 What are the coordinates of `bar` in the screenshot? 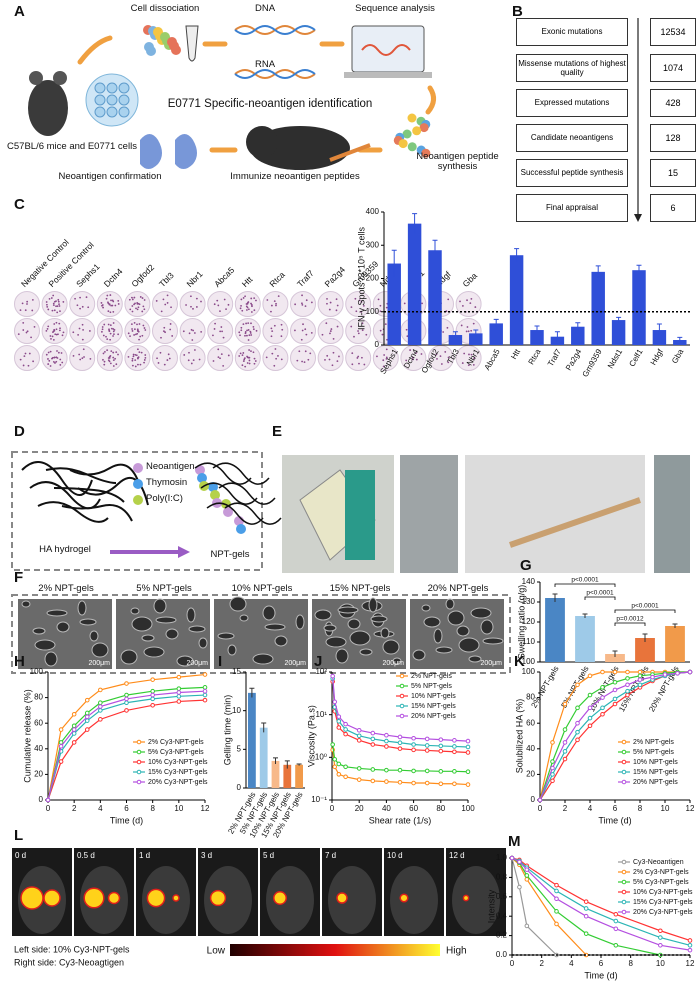 It's located at (275, 774).